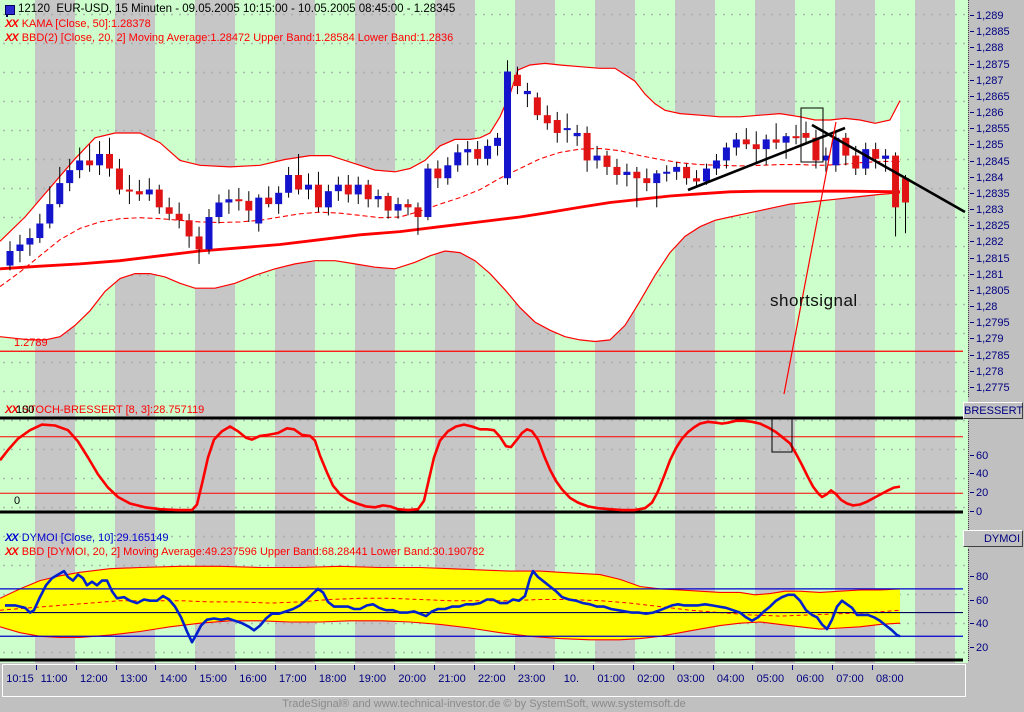 This screenshot has width=1024, height=712. I want to click on price-axis-label: 1,2885, so click(990, 32).